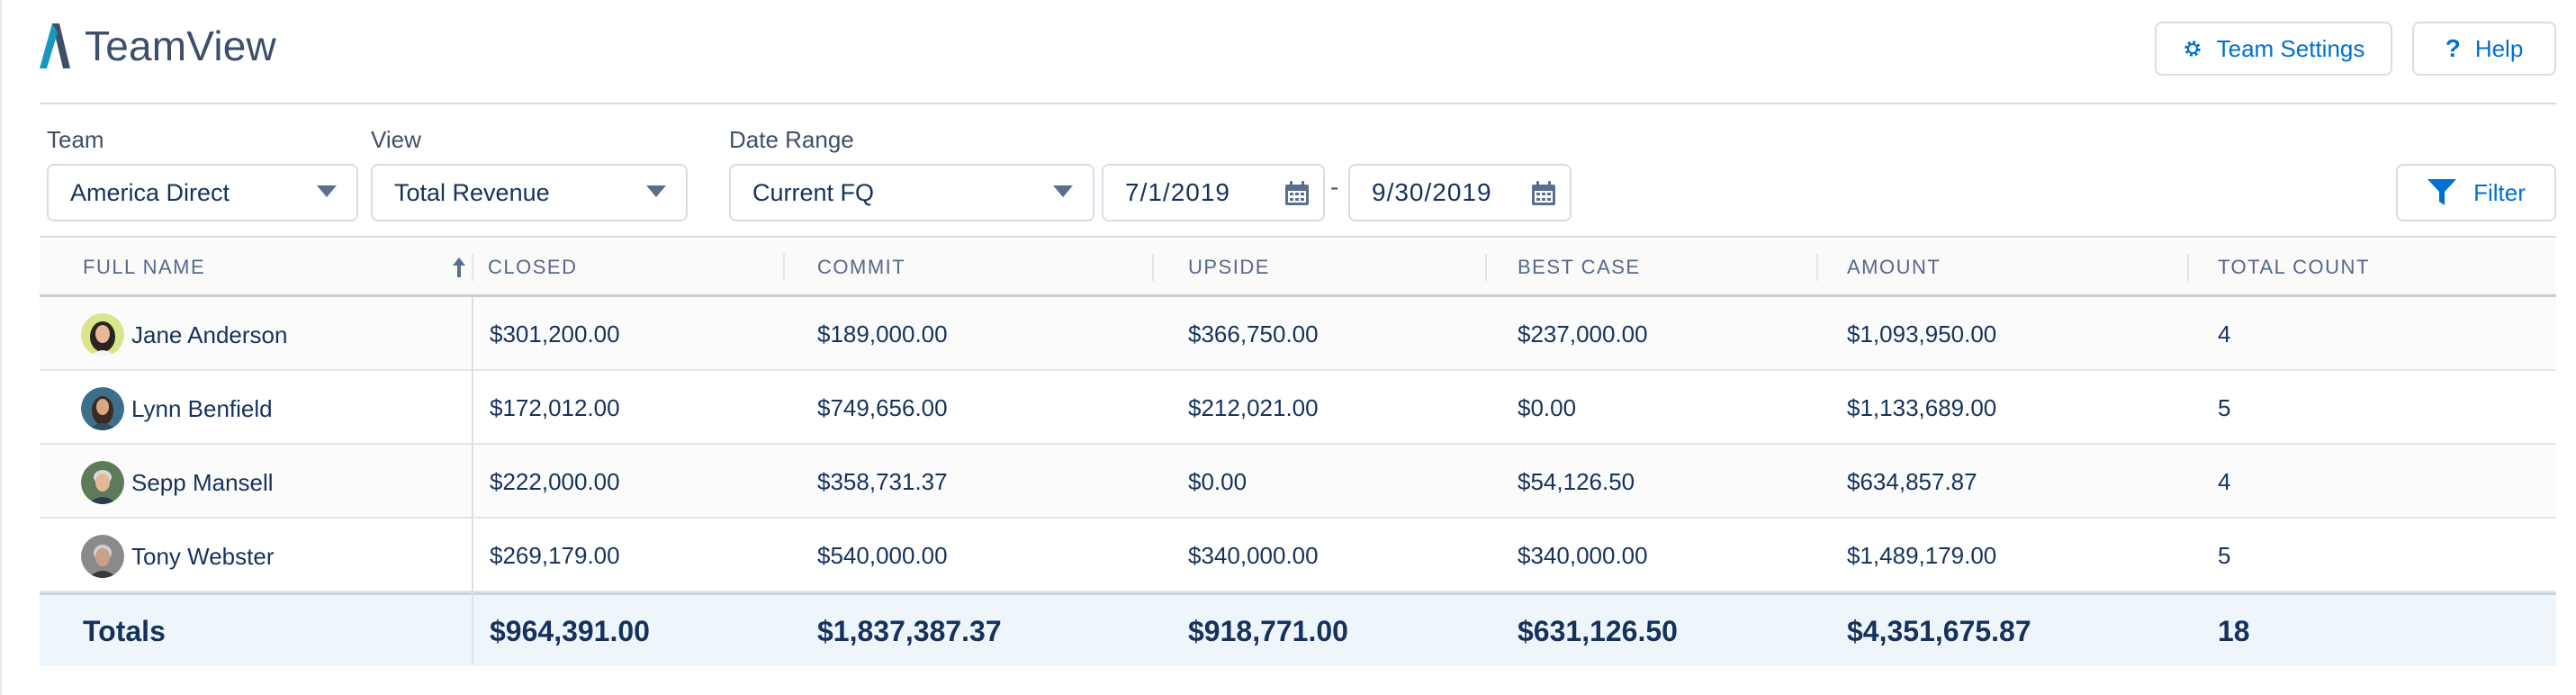  I want to click on amount-cell: $1,093,950.00, so click(1922, 334).